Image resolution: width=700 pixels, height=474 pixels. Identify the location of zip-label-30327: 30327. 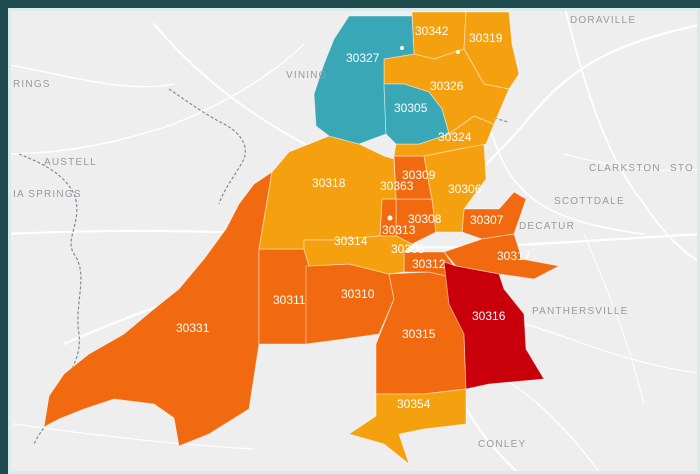
(363, 58).